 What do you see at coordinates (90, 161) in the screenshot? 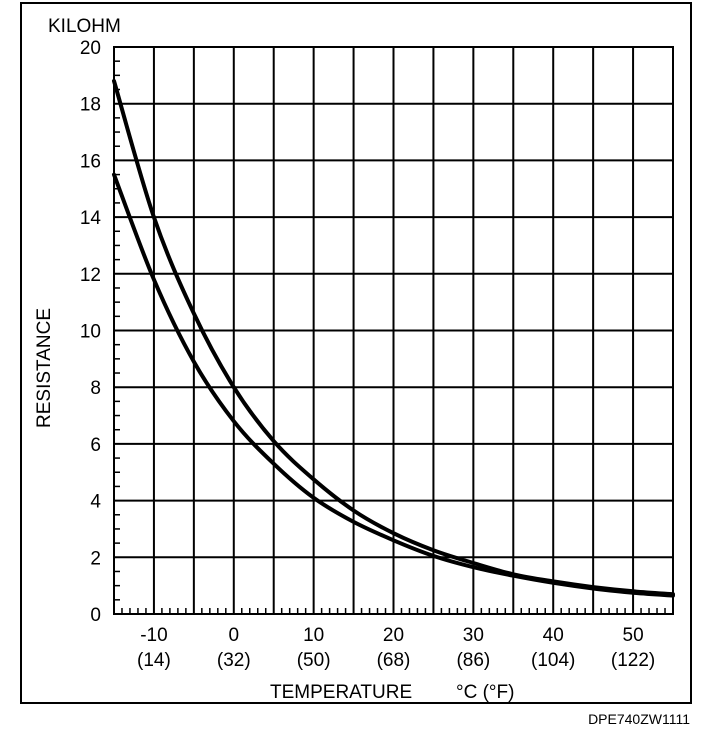
I see `y-tick-label: 16` at bounding box center [90, 161].